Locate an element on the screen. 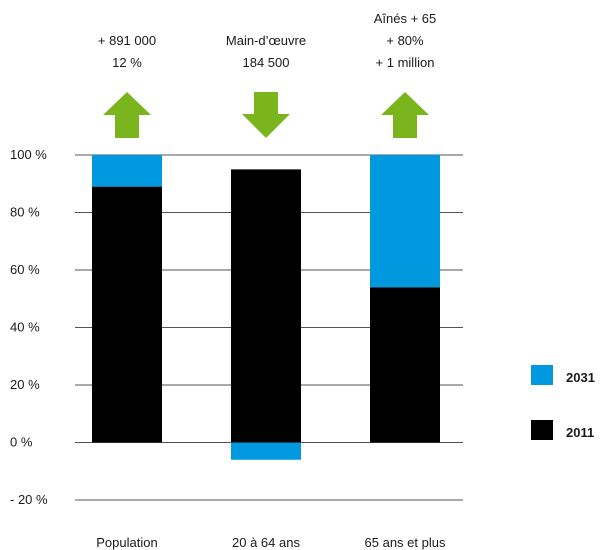  category-label: Population is located at coordinates (126, 542).